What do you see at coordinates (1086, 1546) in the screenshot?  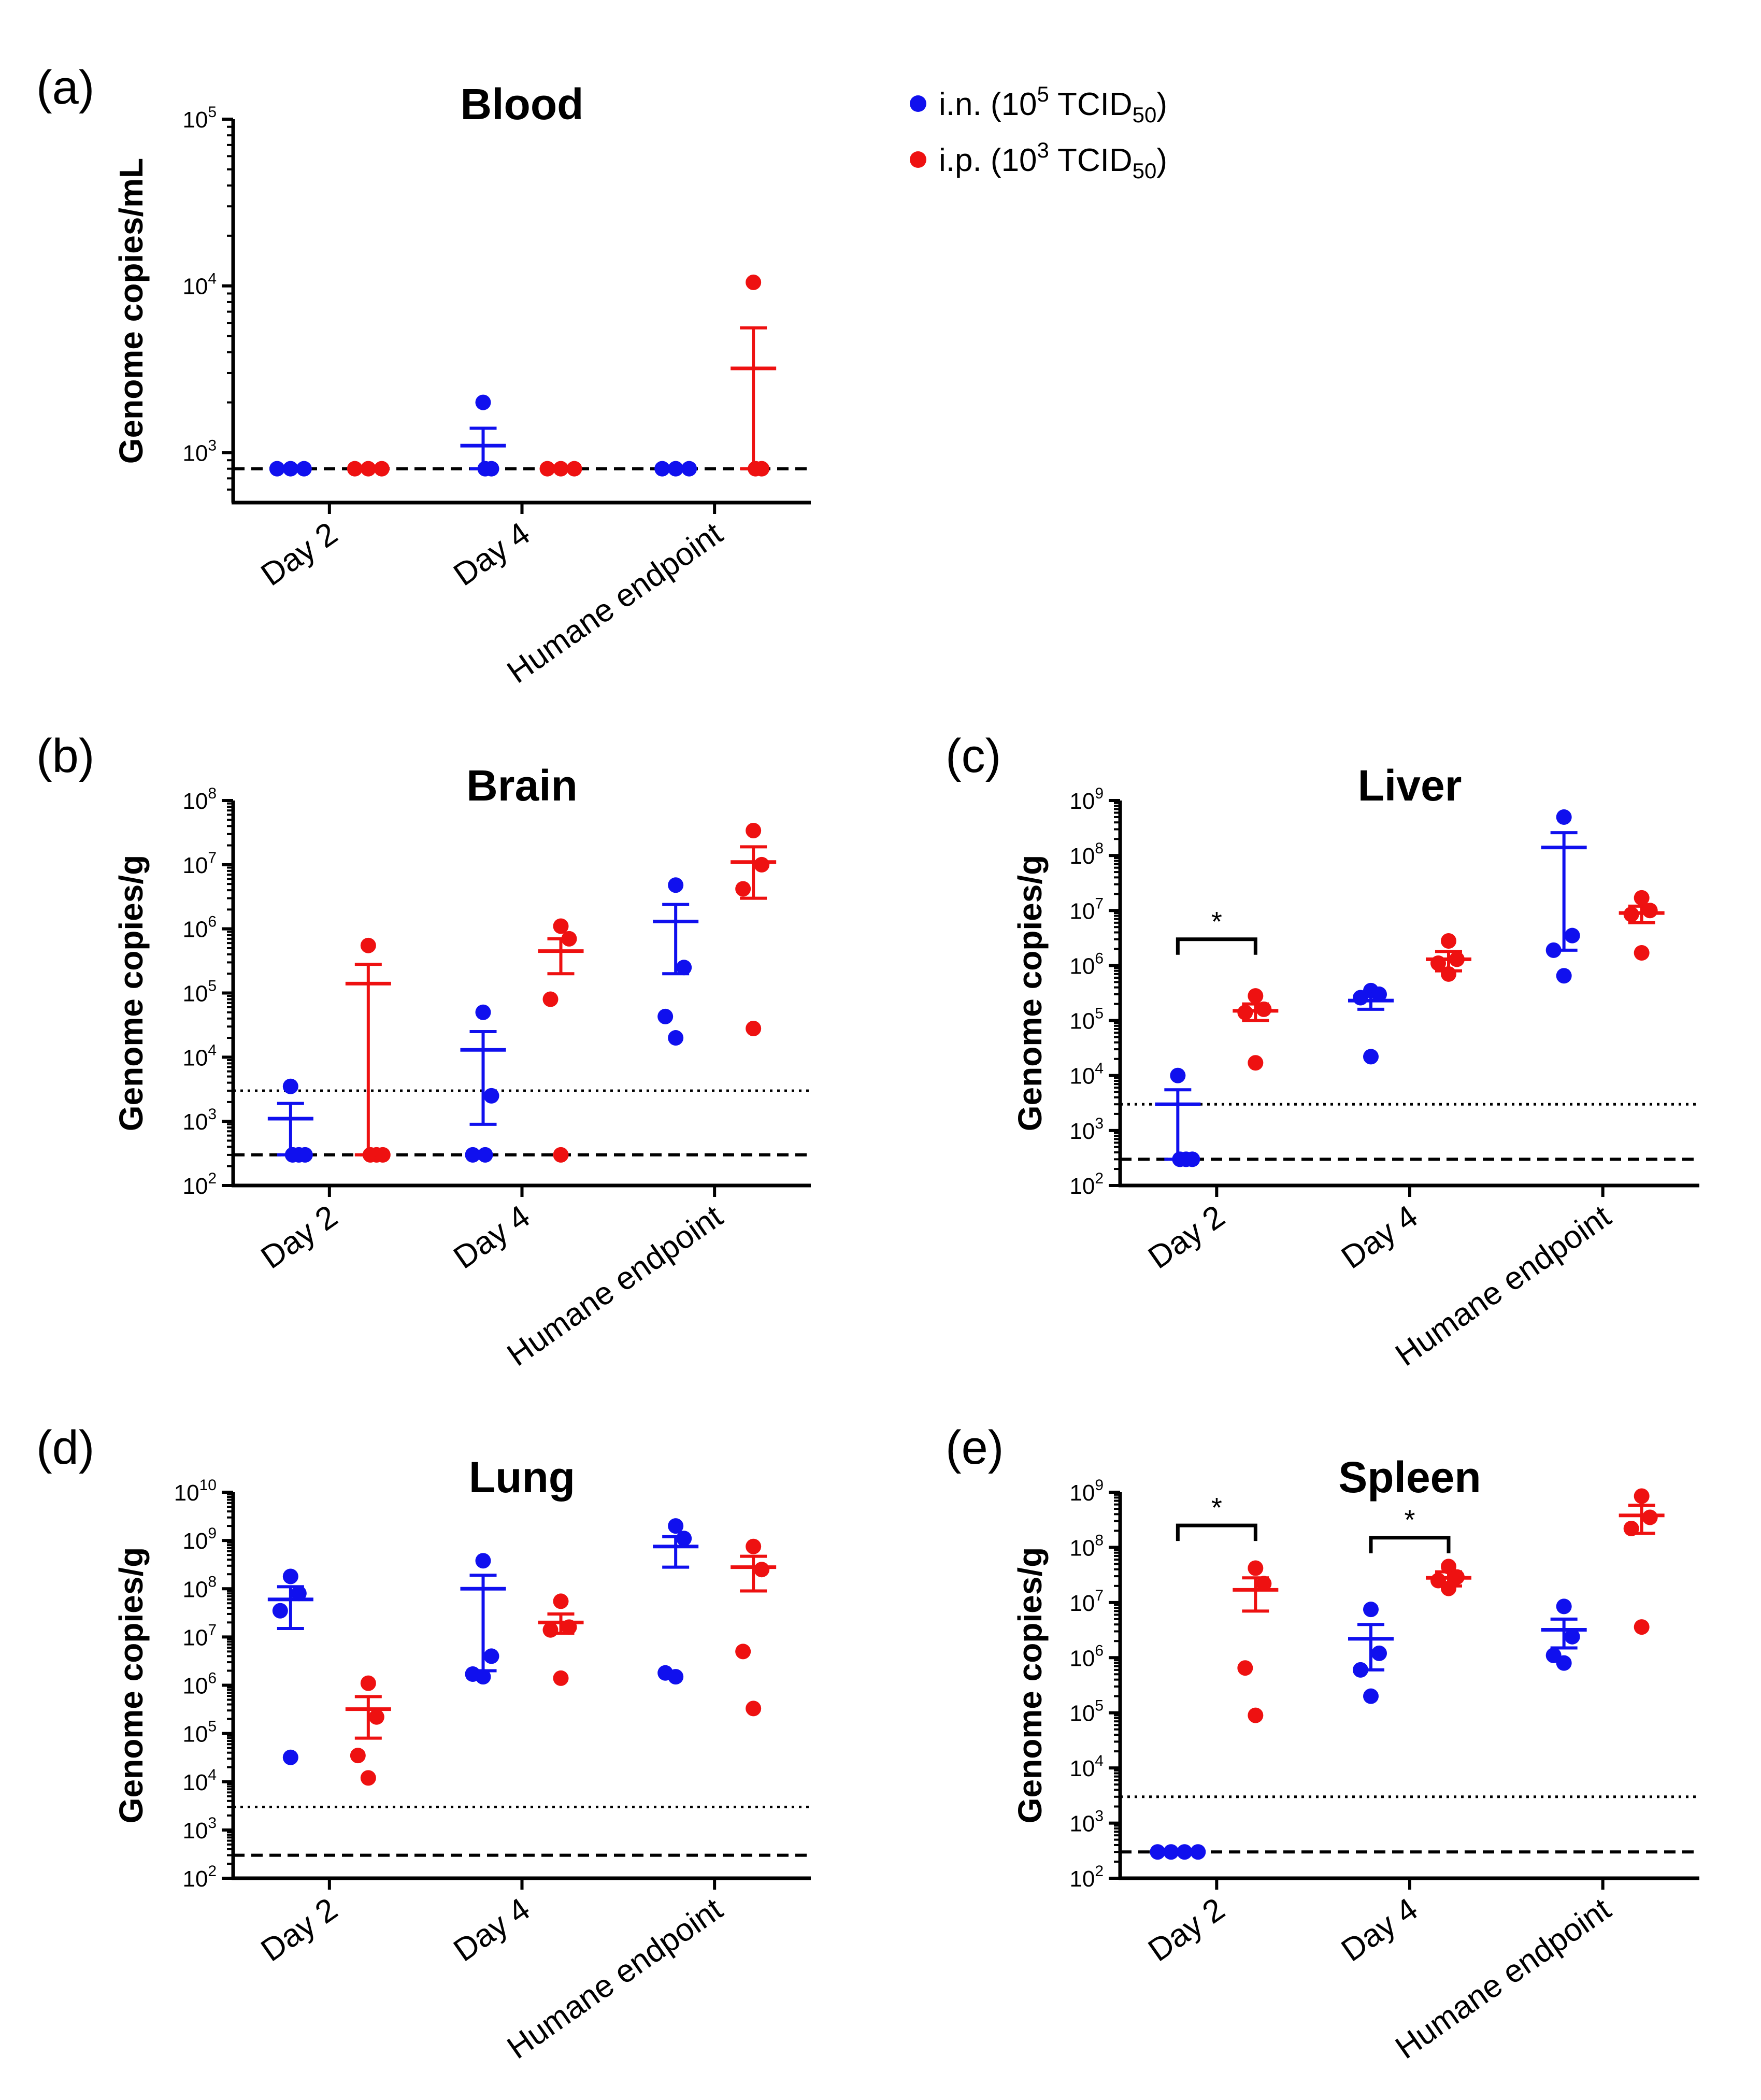 I see `y-tick-label: 10⁸` at bounding box center [1086, 1546].